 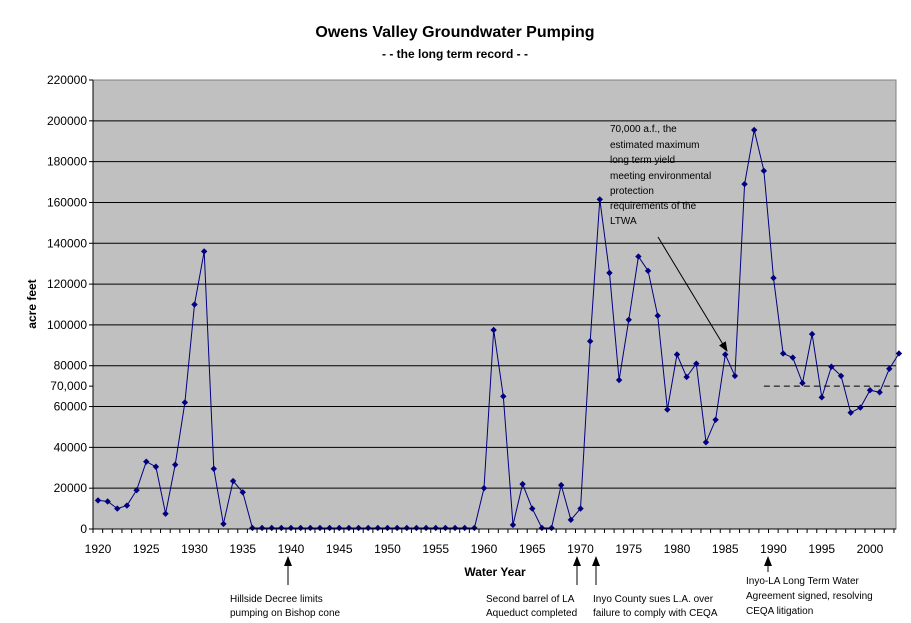 What do you see at coordinates (146, 549) in the screenshot?
I see `x-tick-label: 1925` at bounding box center [146, 549].